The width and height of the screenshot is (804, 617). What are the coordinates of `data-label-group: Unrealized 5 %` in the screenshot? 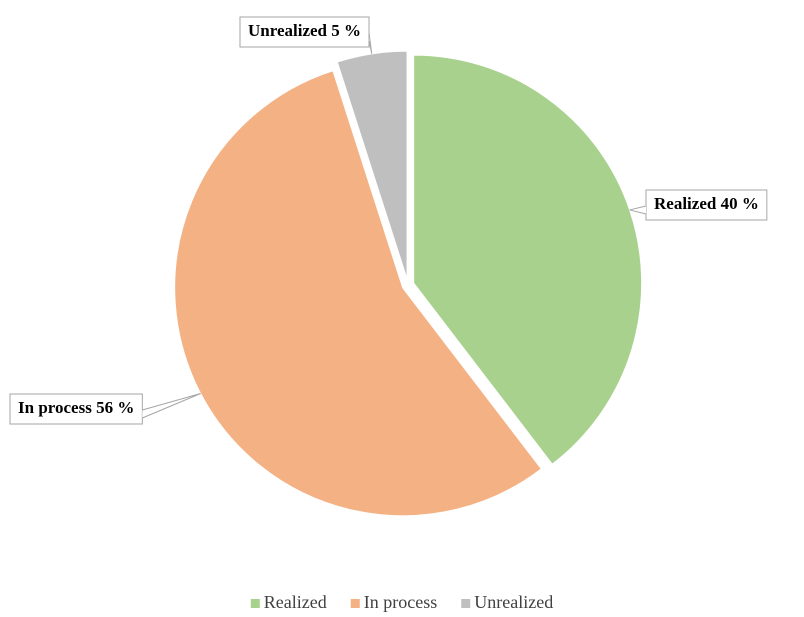 It's located at (306, 35).